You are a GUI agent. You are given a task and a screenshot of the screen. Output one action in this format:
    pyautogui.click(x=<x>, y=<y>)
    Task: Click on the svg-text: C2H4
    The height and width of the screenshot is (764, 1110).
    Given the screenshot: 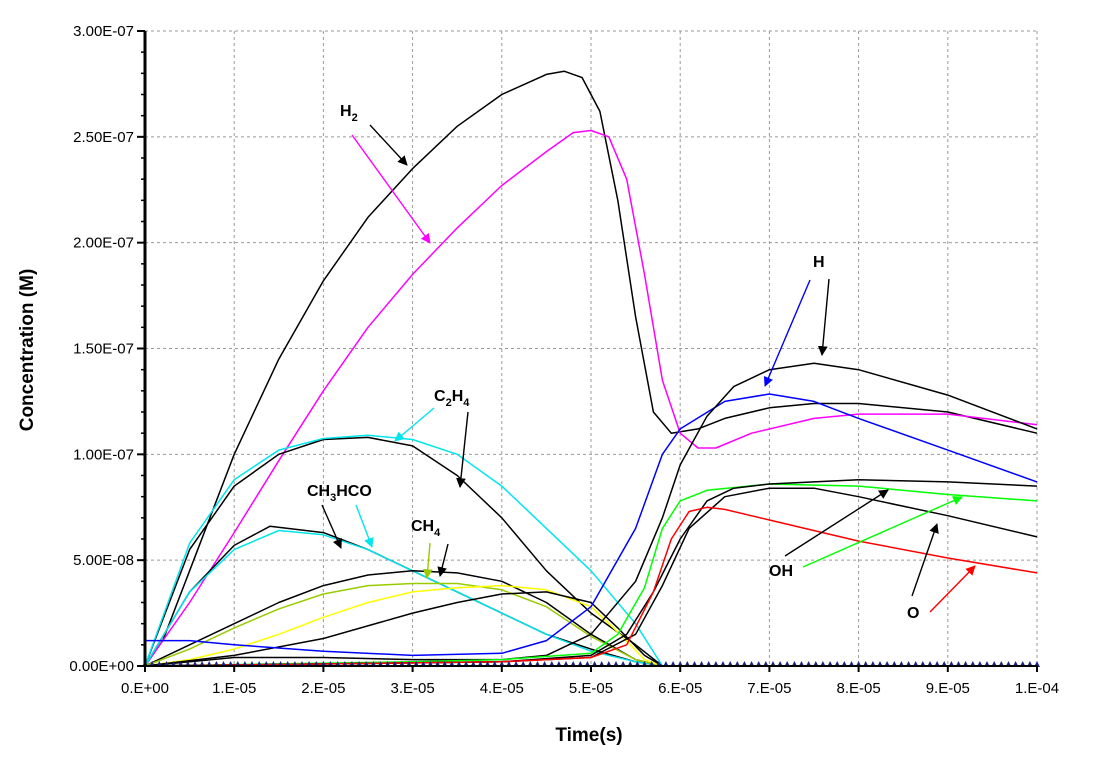 What is the action you would take?
    pyautogui.click(x=452, y=398)
    